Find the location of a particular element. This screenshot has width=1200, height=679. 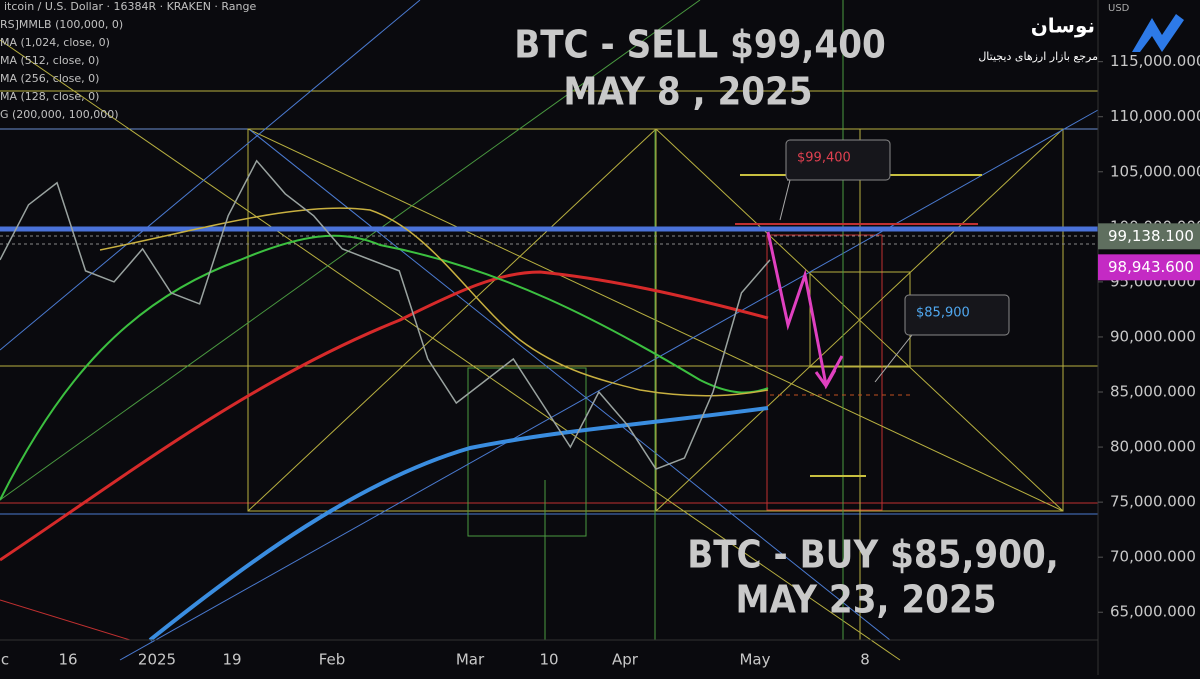

x-tick-label: 10 is located at coordinates (548, 660).